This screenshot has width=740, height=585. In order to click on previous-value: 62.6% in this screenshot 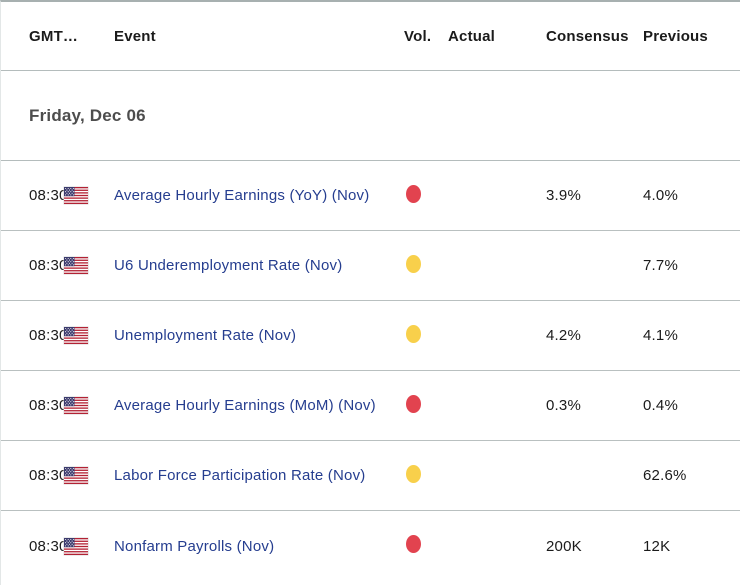, I will do `click(665, 475)`.